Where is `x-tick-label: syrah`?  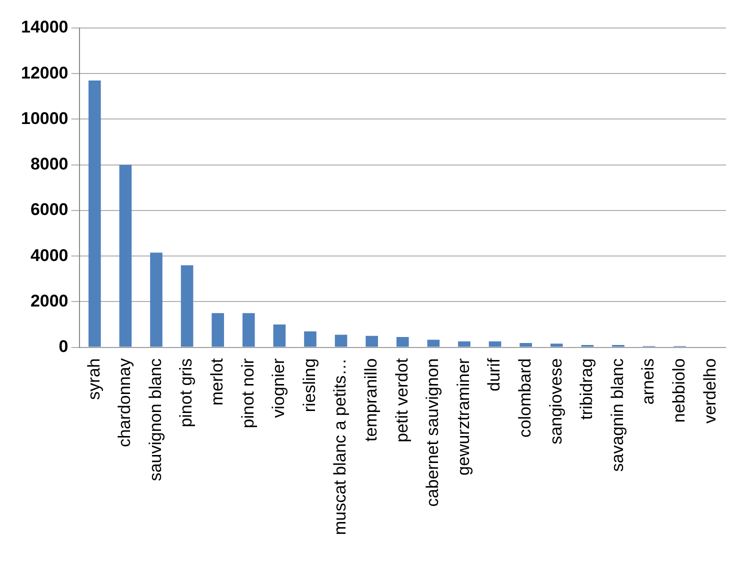 x-tick-label: syrah is located at coordinates (94, 379).